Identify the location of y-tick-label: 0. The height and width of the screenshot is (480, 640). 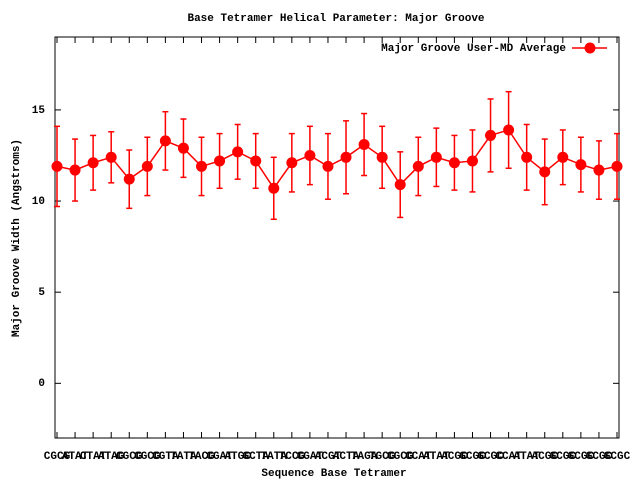
(41, 384).